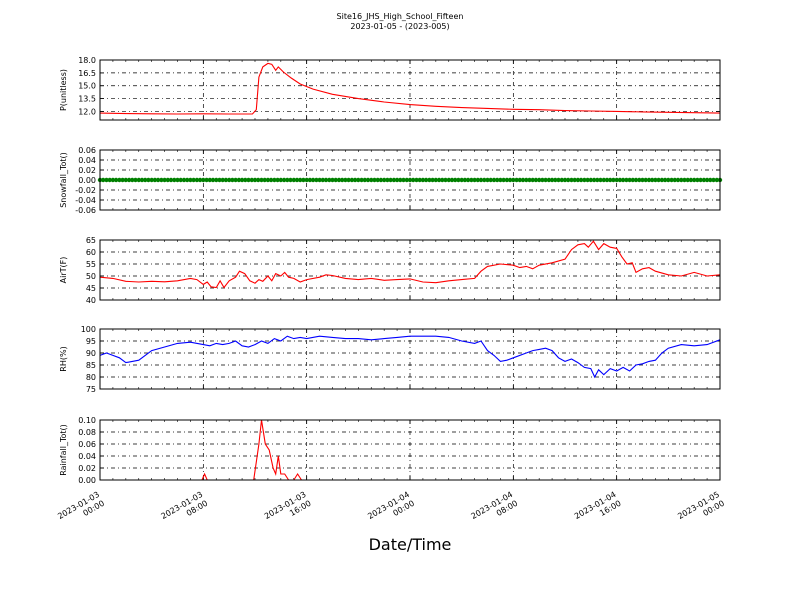 The height and width of the screenshot is (600, 800). What do you see at coordinates (400, 16) in the screenshot?
I see `chart-title-line1: Site16_JHS_High_School_Fifteen` at bounding box center [400, 16].